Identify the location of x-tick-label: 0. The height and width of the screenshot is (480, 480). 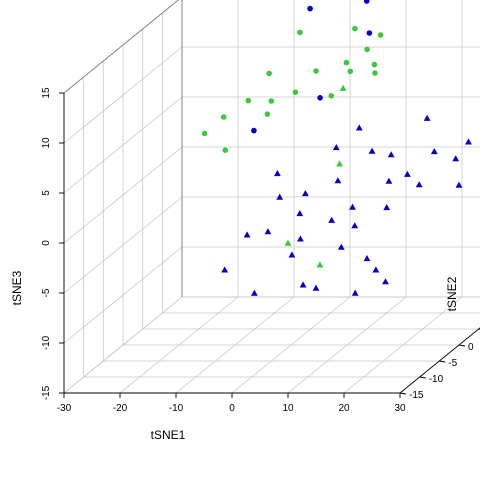
(232, 408).